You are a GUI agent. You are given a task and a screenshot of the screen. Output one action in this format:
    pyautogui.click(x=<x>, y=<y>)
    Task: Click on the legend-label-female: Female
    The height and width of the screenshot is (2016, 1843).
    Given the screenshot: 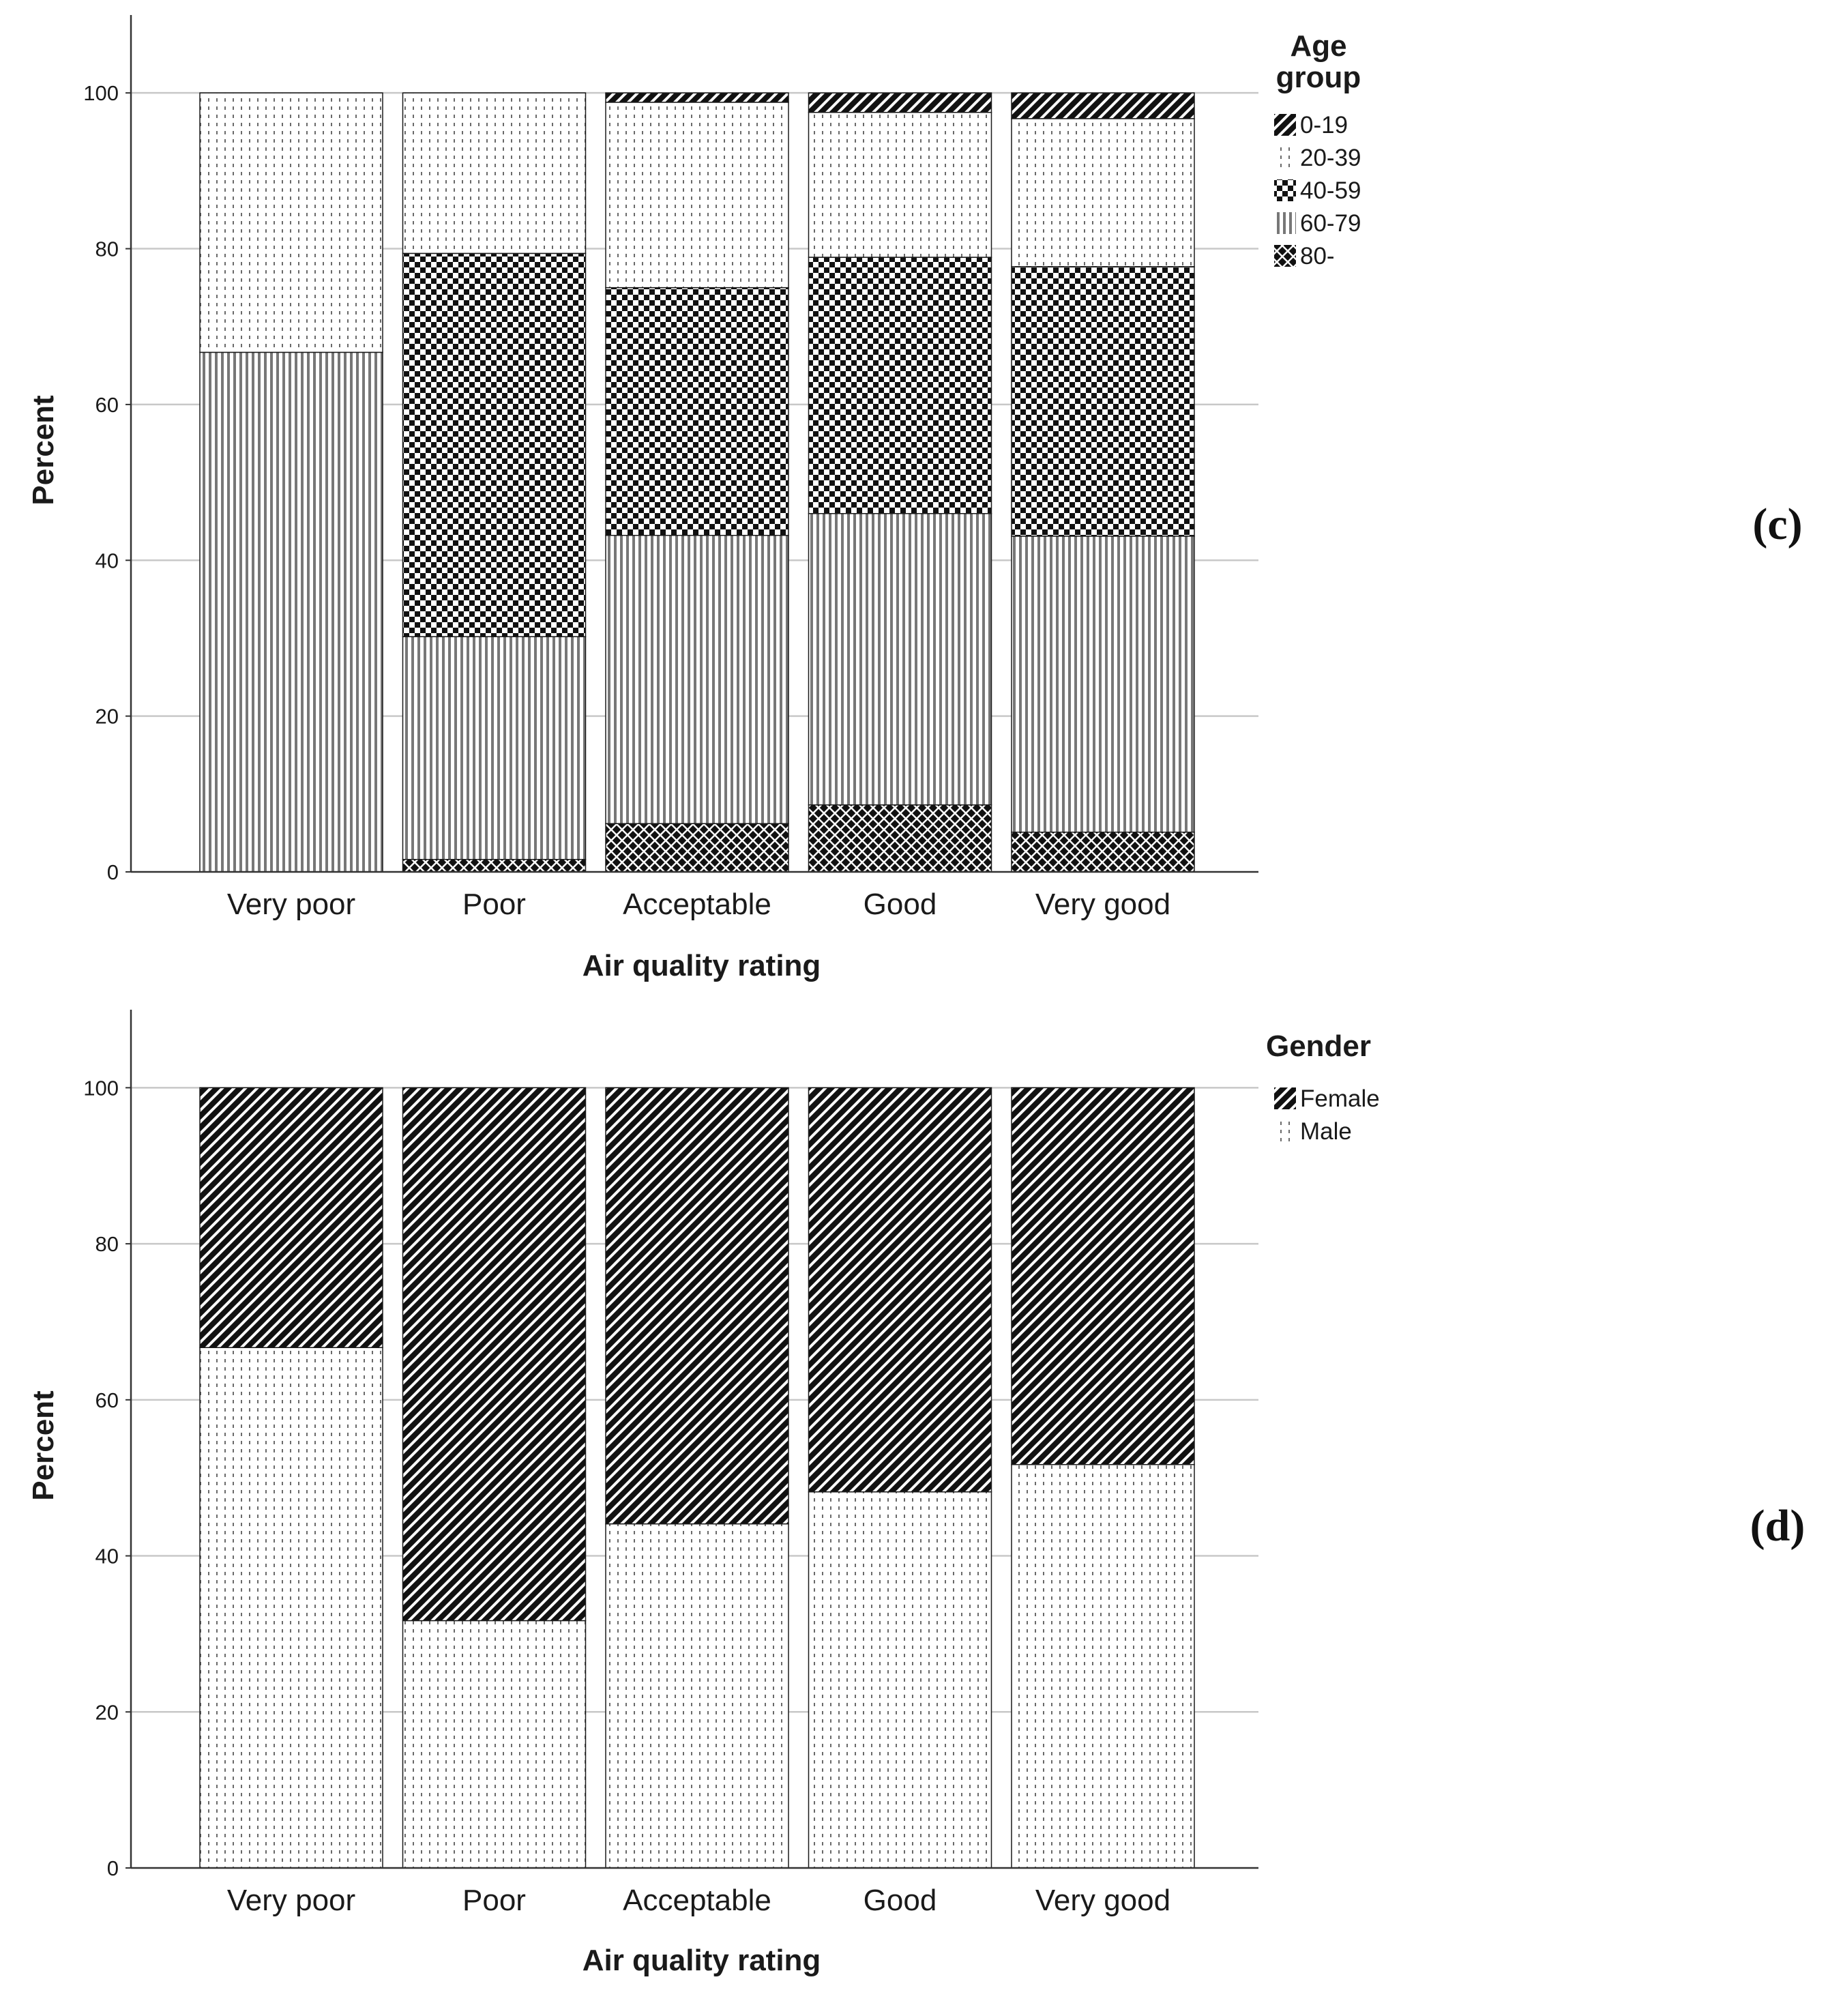 What is the action you would take?
    pyautogui.click(x=1340, y=1098)
    